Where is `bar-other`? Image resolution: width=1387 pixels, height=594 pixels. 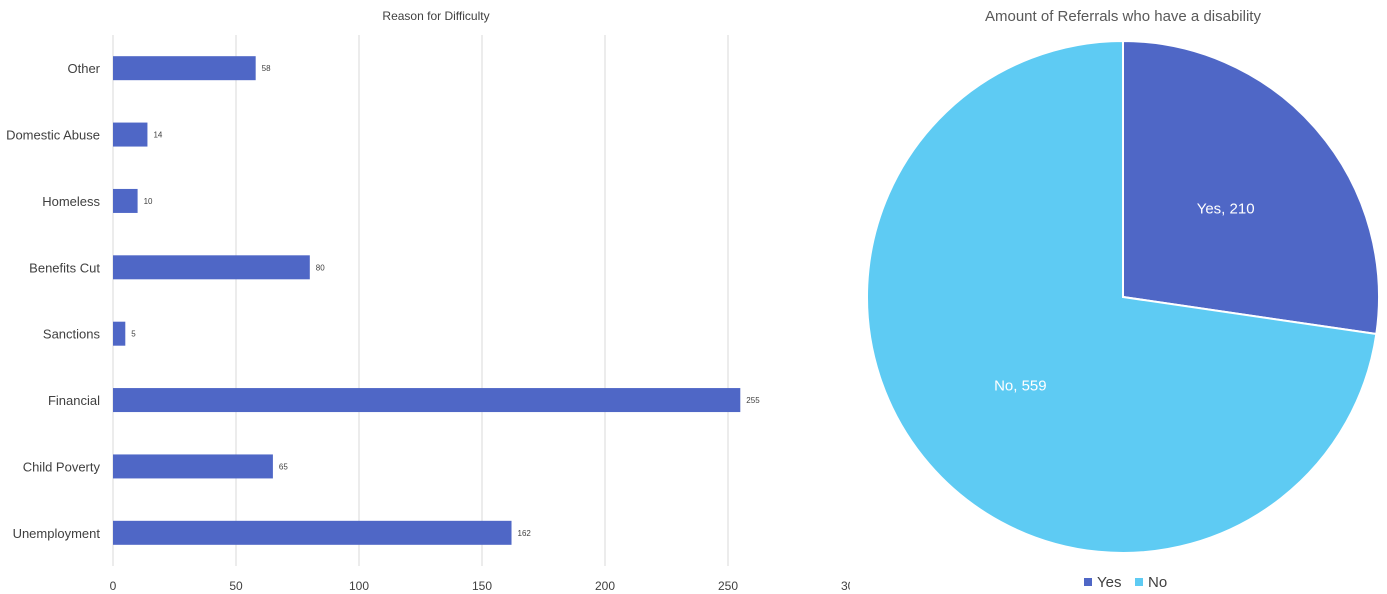
bar-other is located at coordinates (184, 68).